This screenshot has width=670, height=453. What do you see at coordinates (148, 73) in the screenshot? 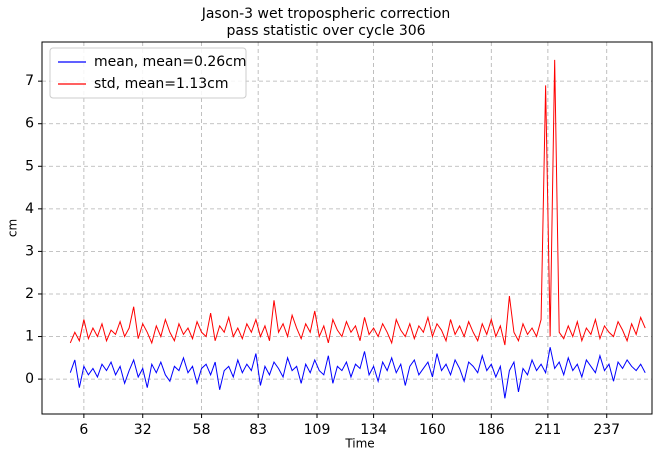
I see `legend-box` at bounding box center [148, 73].